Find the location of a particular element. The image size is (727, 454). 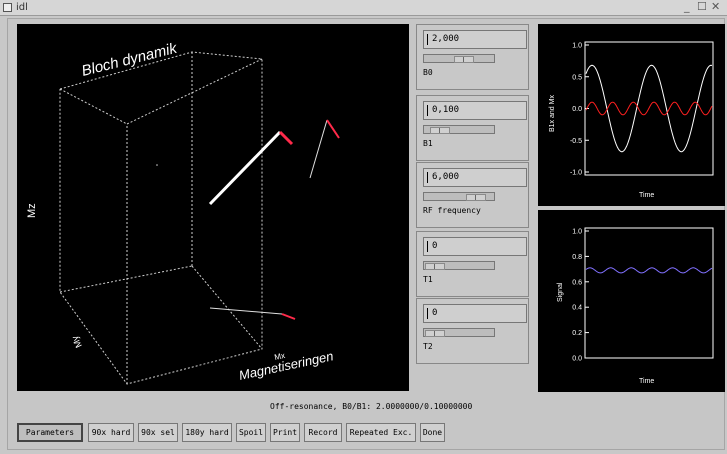

maximize-icon: ☐ is located at coordinates (702, 6).